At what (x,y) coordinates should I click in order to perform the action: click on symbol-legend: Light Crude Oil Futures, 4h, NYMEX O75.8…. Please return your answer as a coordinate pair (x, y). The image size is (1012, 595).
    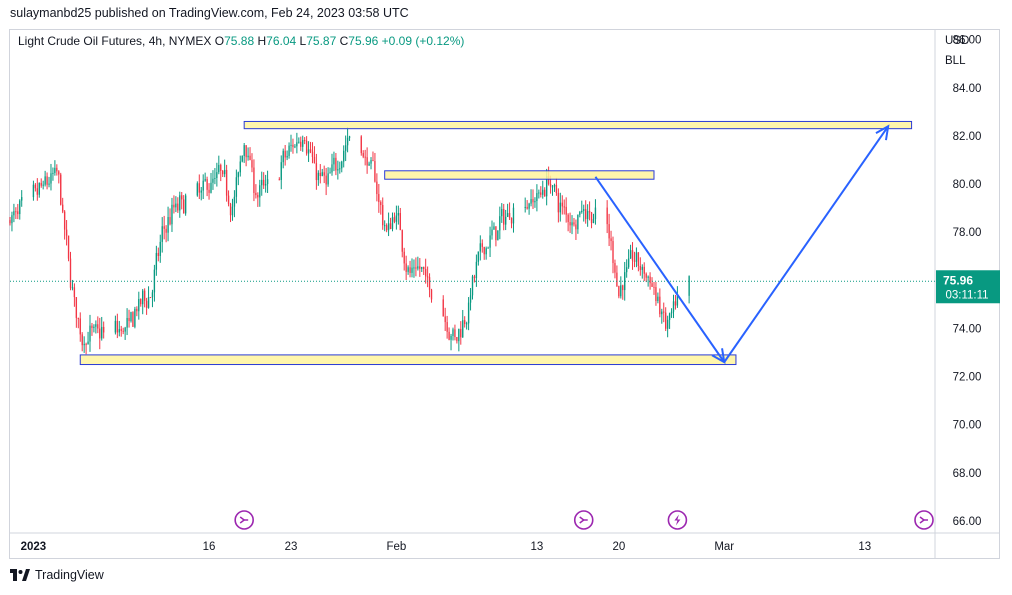
    Looking at the image, I should click on (241, 41).